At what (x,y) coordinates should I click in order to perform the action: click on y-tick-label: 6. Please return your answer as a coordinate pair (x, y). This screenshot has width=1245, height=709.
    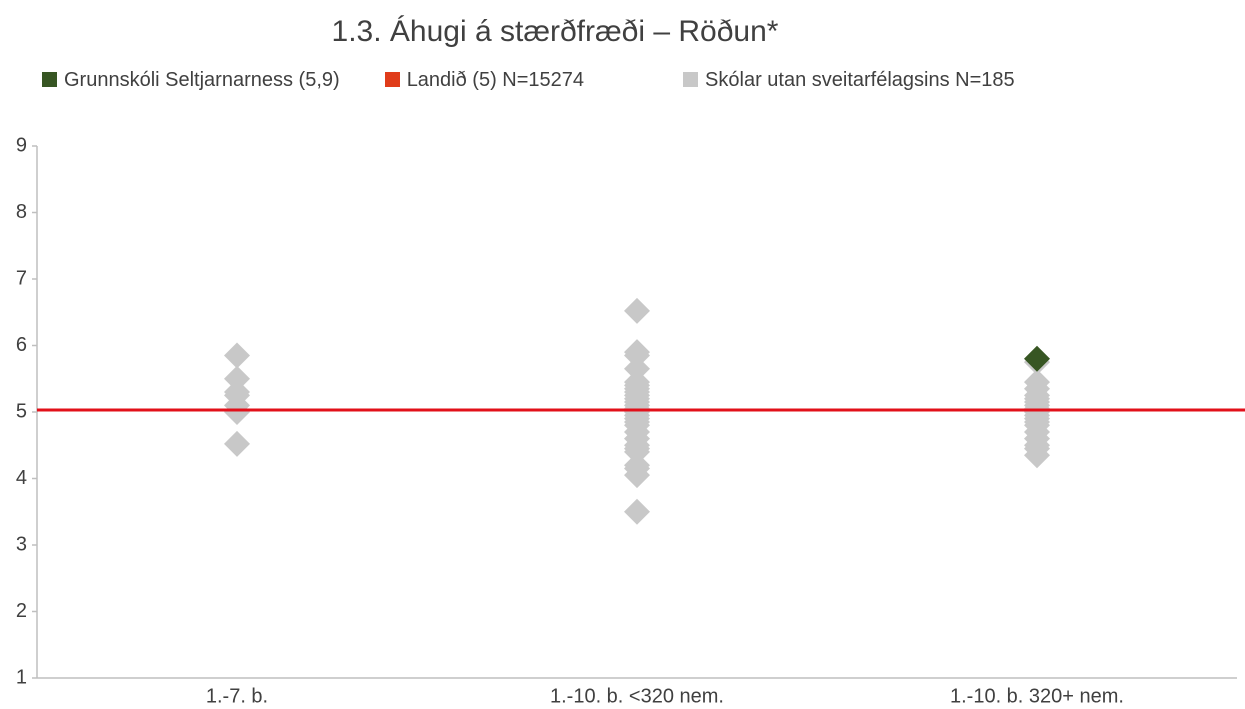
    Looking at the image, I should click on (21, 345).